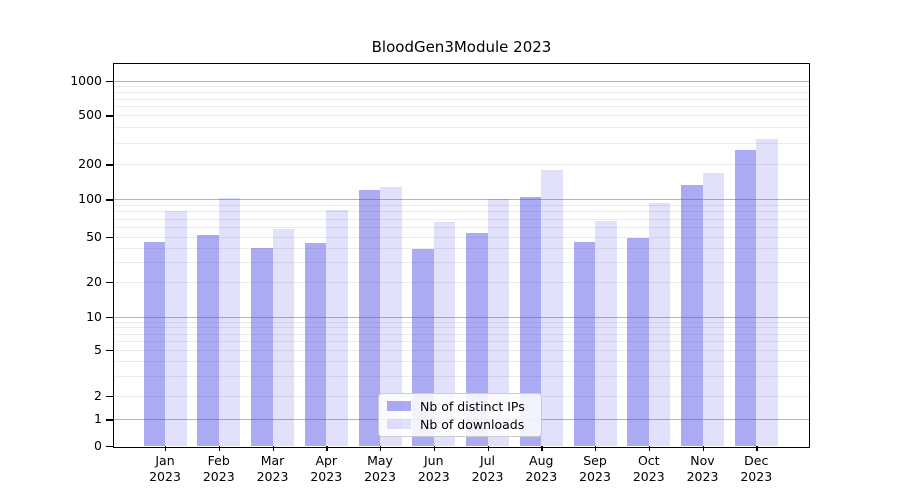 Image resolution: width=900 pixels, height=500 pixels. What do you see at coordinates (208, 340) in the screenshot?
I see `bar-distinct-ips-feb` at bounding box center [208, 340].